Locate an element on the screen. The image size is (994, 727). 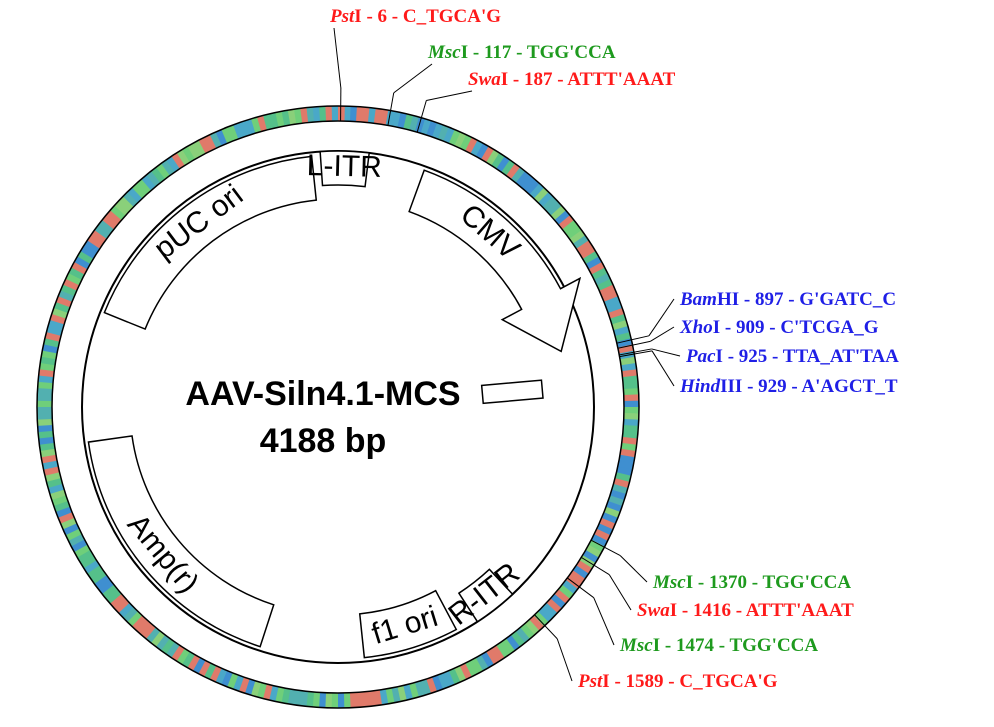
site-sequence: ATTT'AAAT is located at coordinates (621, 79).